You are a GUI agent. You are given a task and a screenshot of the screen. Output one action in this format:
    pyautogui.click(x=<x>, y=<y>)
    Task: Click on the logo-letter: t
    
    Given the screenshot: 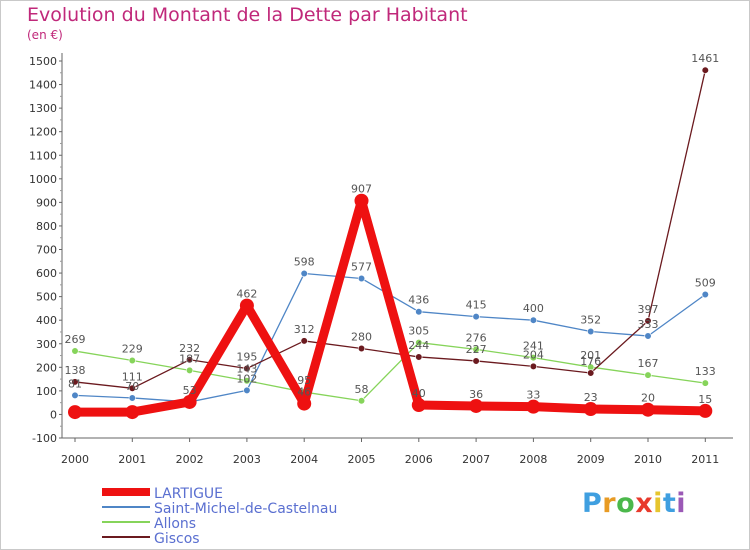 What is the action you would take?
    pyautogui.click(x=669, y=503)
    